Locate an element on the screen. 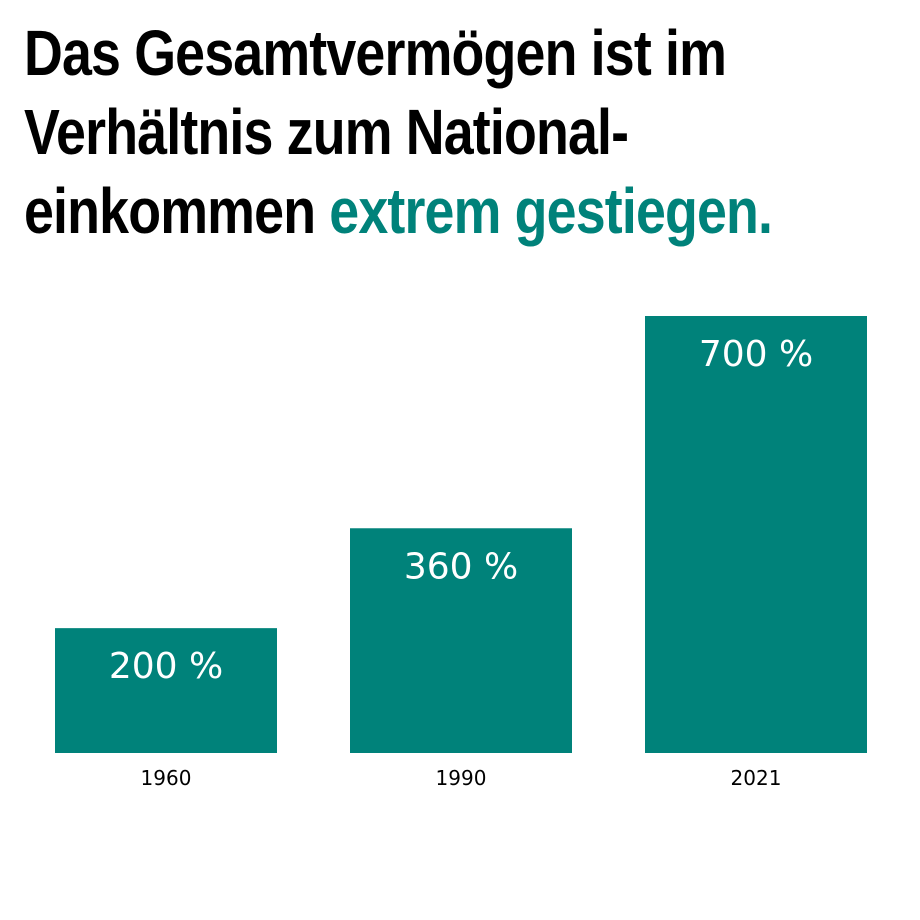 Image resolution: width=920 pixels, height=920 pixels. title-line-3: einkommen extrem gestiegen. is located at coordinates (444, 211).